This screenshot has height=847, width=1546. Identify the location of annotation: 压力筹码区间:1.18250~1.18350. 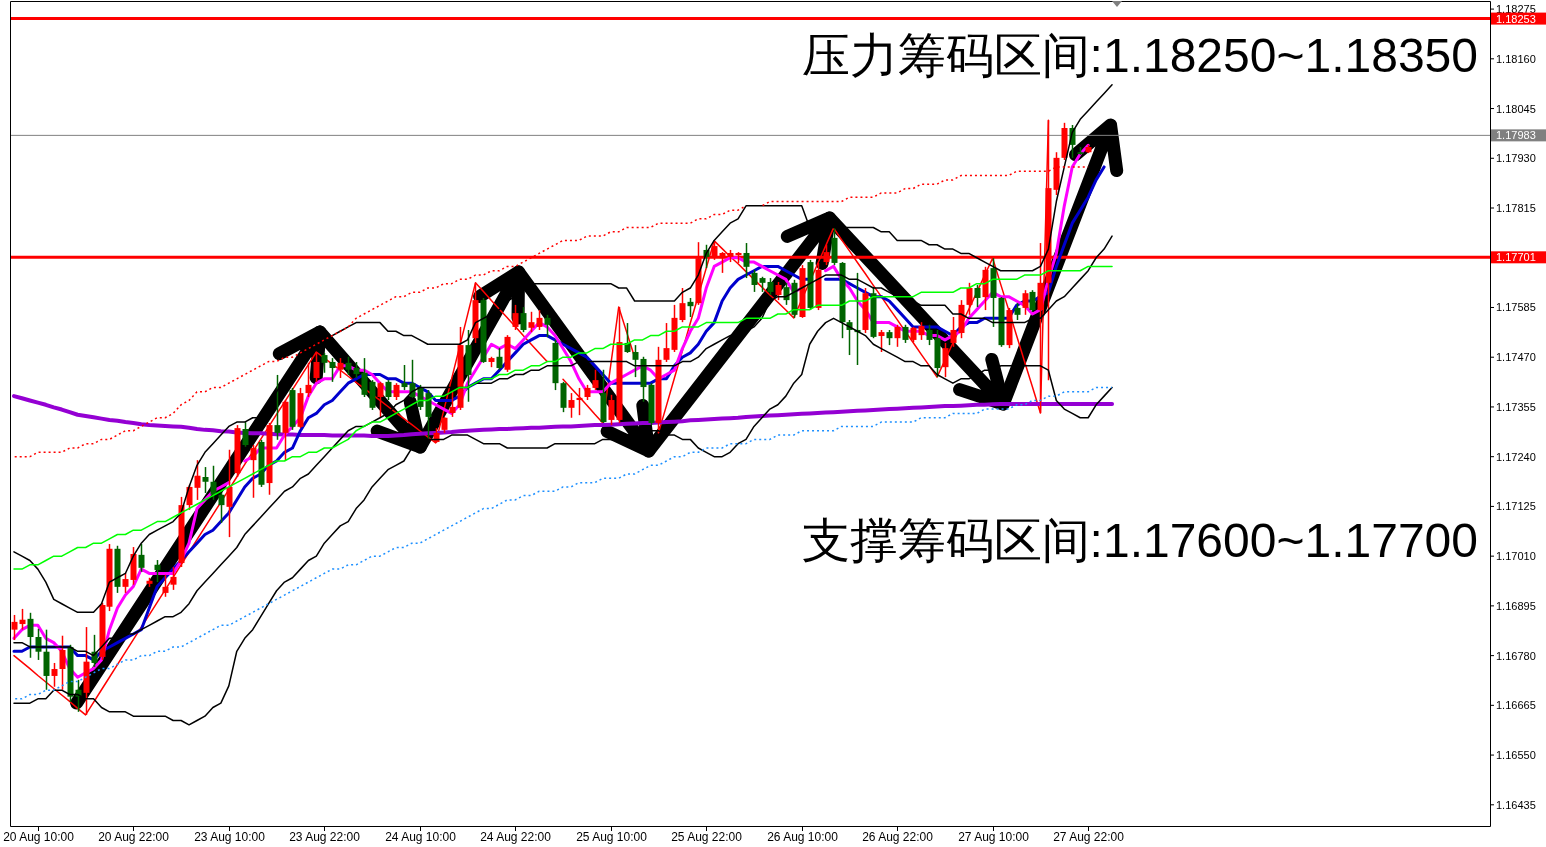
(1139, 55).